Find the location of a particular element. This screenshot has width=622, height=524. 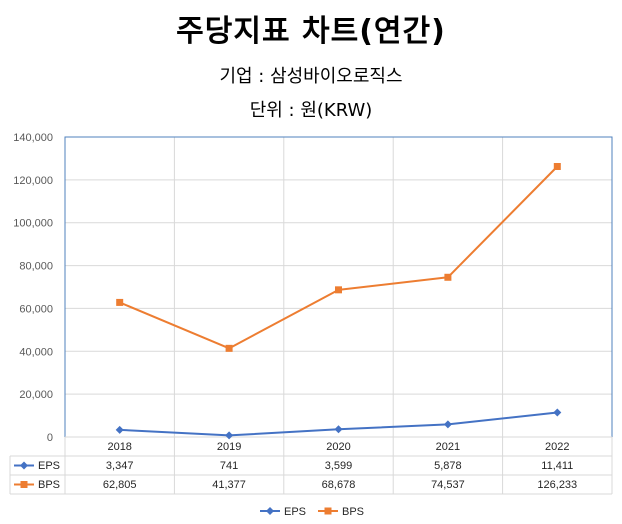

chart-title: 주당지표 차트(연간) is located at coordinates (311, 31).